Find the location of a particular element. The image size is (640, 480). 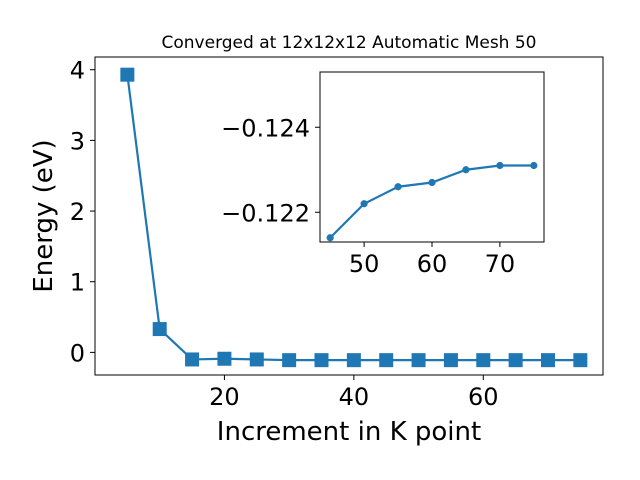

y-tick-label: 4 is located at coordinates (77, 71).